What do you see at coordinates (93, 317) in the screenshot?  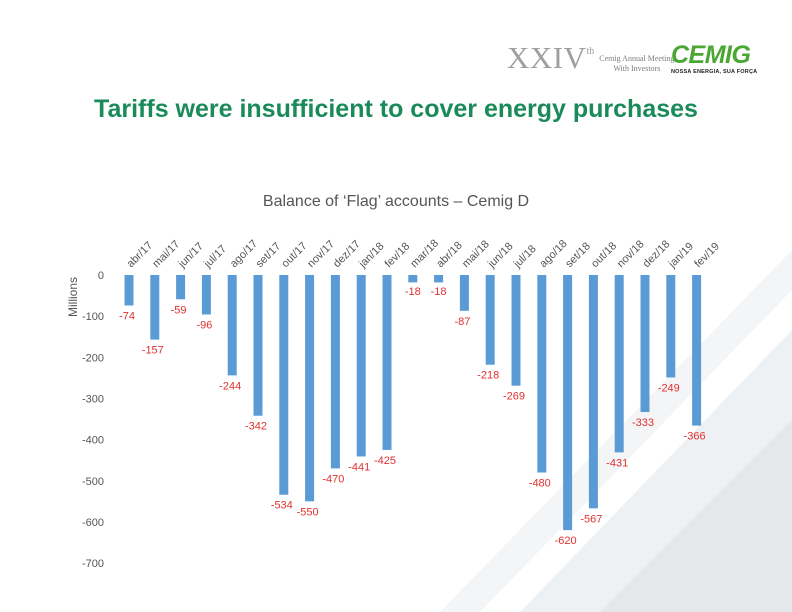 I see `y-tick-label: -100` at bounding box center [93, 317].